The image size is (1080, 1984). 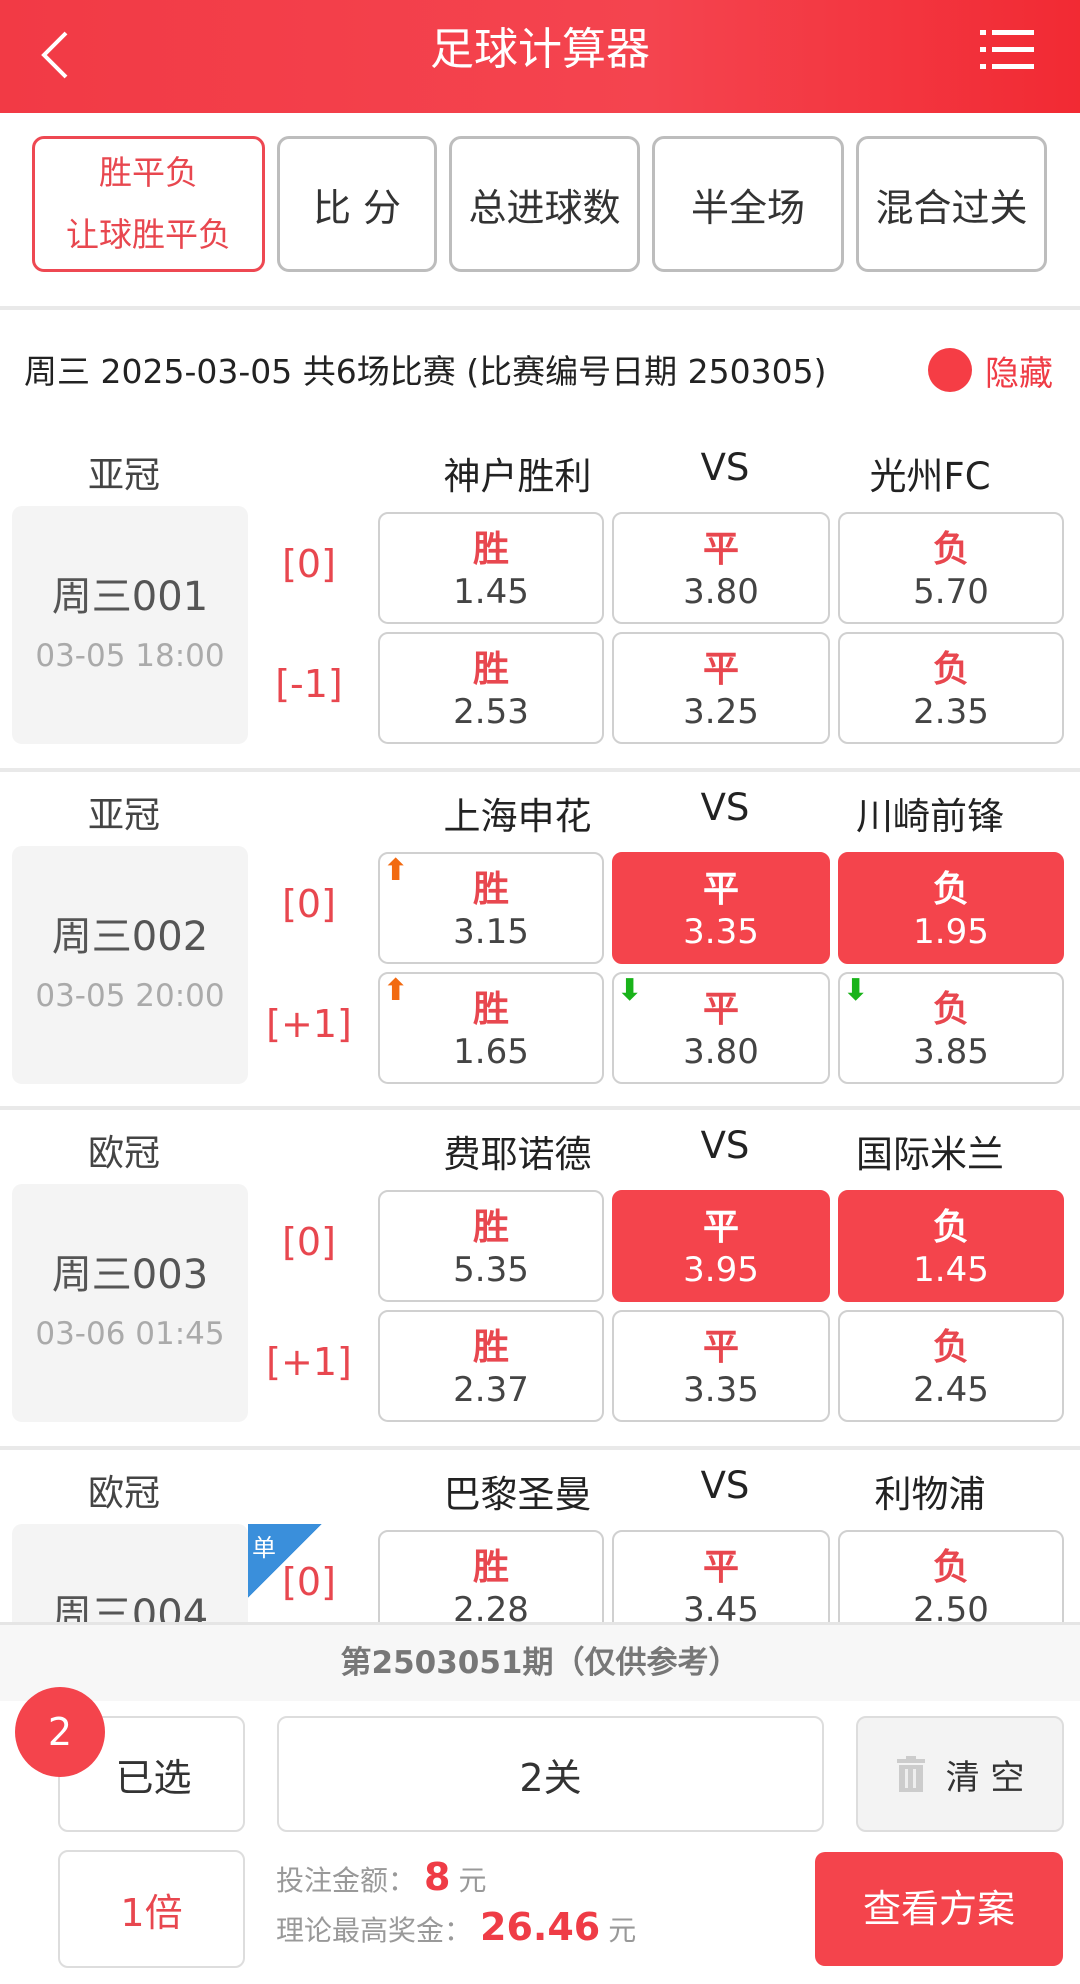 I want to click on odds-button: 胜 5.35, so click(x=491, y=1246).